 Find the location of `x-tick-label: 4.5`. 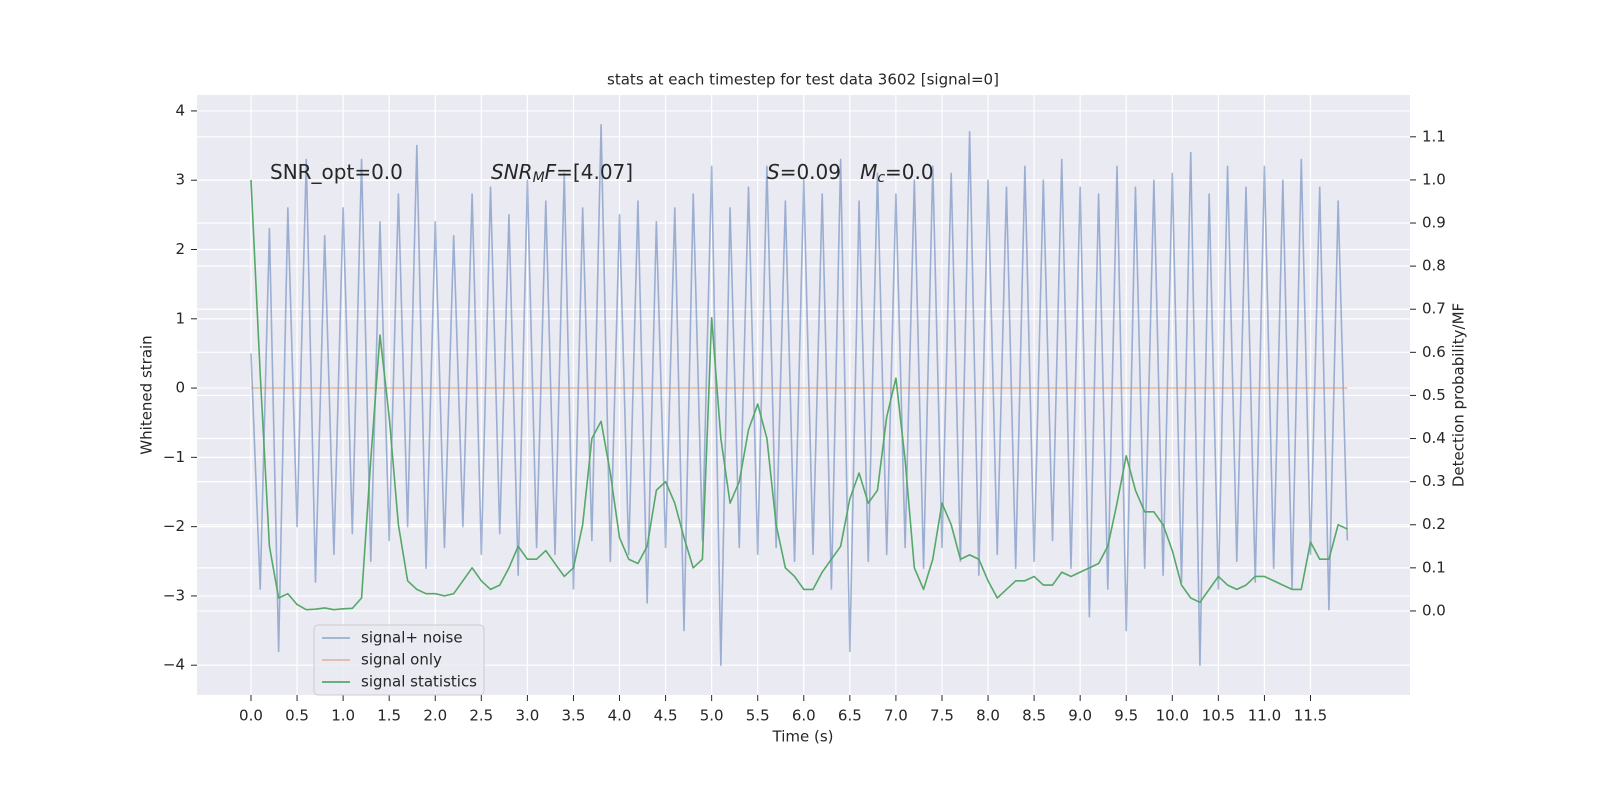

x-tick-label: 4.5 is located at coordinates (666, 716).